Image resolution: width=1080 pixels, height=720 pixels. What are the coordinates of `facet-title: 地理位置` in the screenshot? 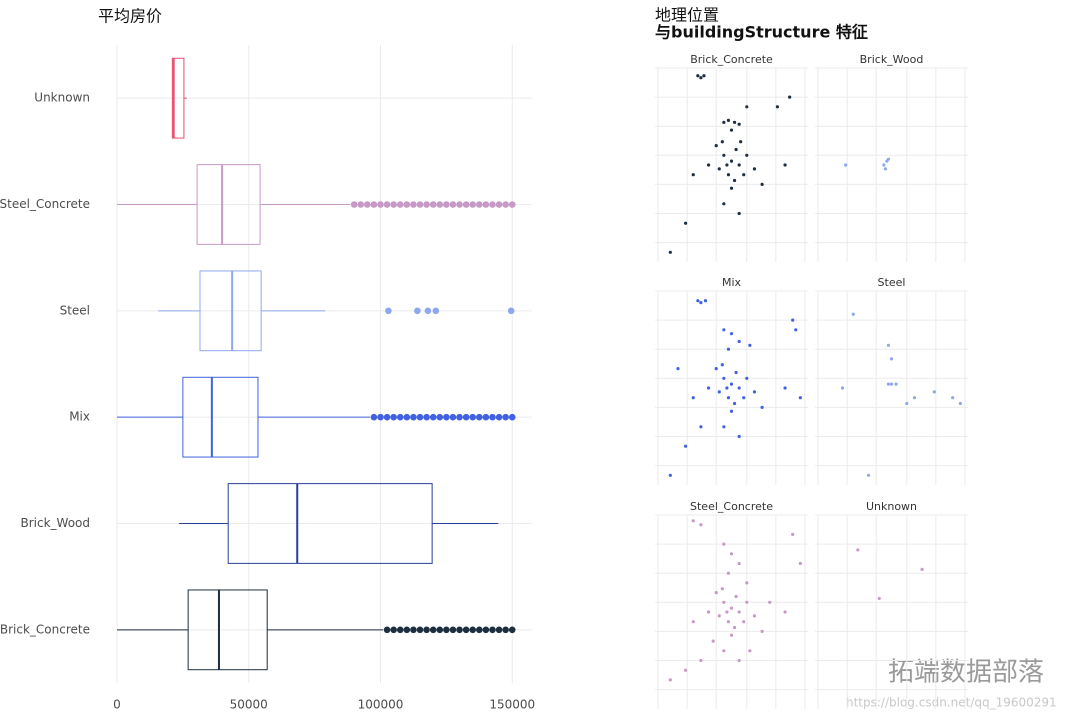 It's located at (687, 15).